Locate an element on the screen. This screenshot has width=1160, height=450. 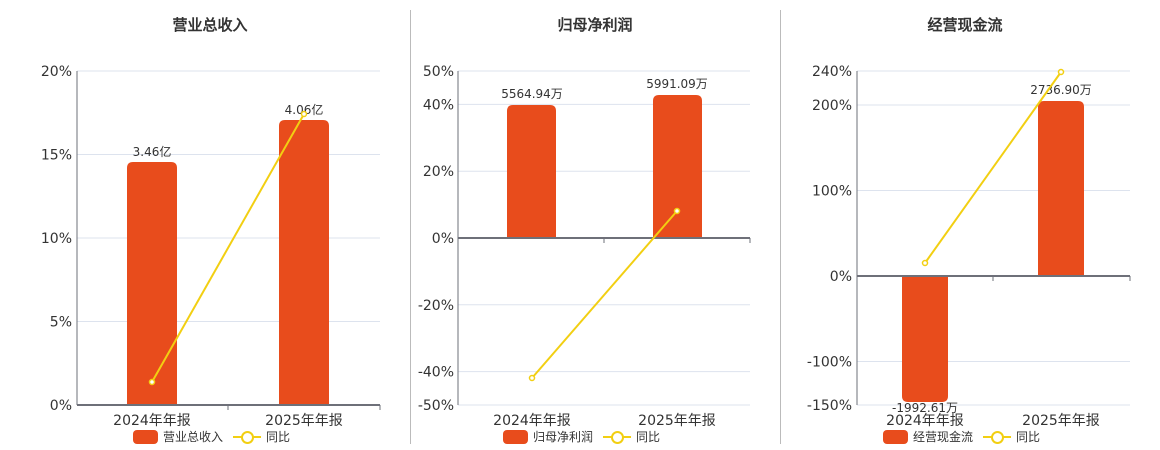
y-tick: 40% is located at coordinates (438, 105).